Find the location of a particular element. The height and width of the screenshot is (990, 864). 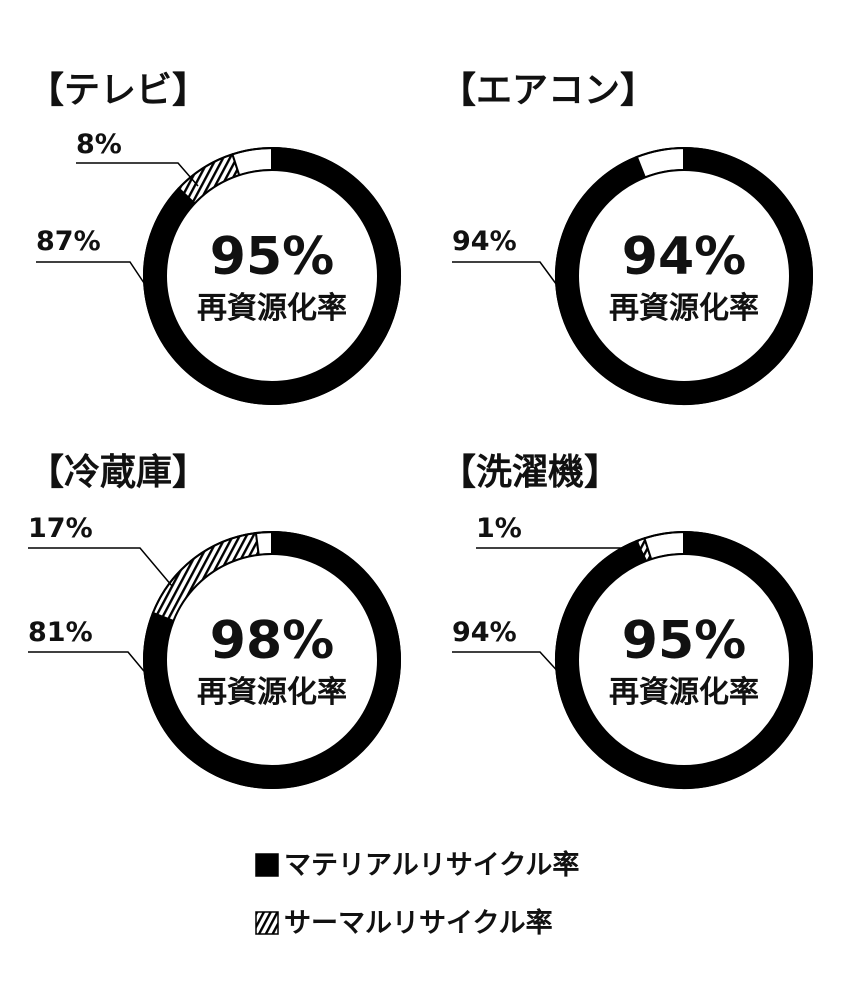

other-slice is located at coordinates (263, 543).